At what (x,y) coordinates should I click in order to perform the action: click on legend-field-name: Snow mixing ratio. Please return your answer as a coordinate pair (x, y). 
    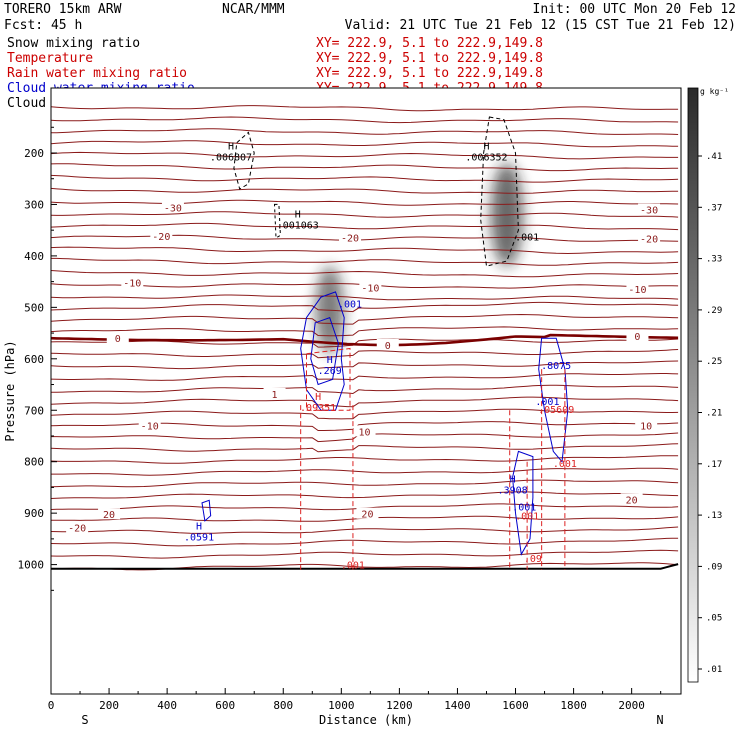
    Looking at the image, I should click on (73, 43).